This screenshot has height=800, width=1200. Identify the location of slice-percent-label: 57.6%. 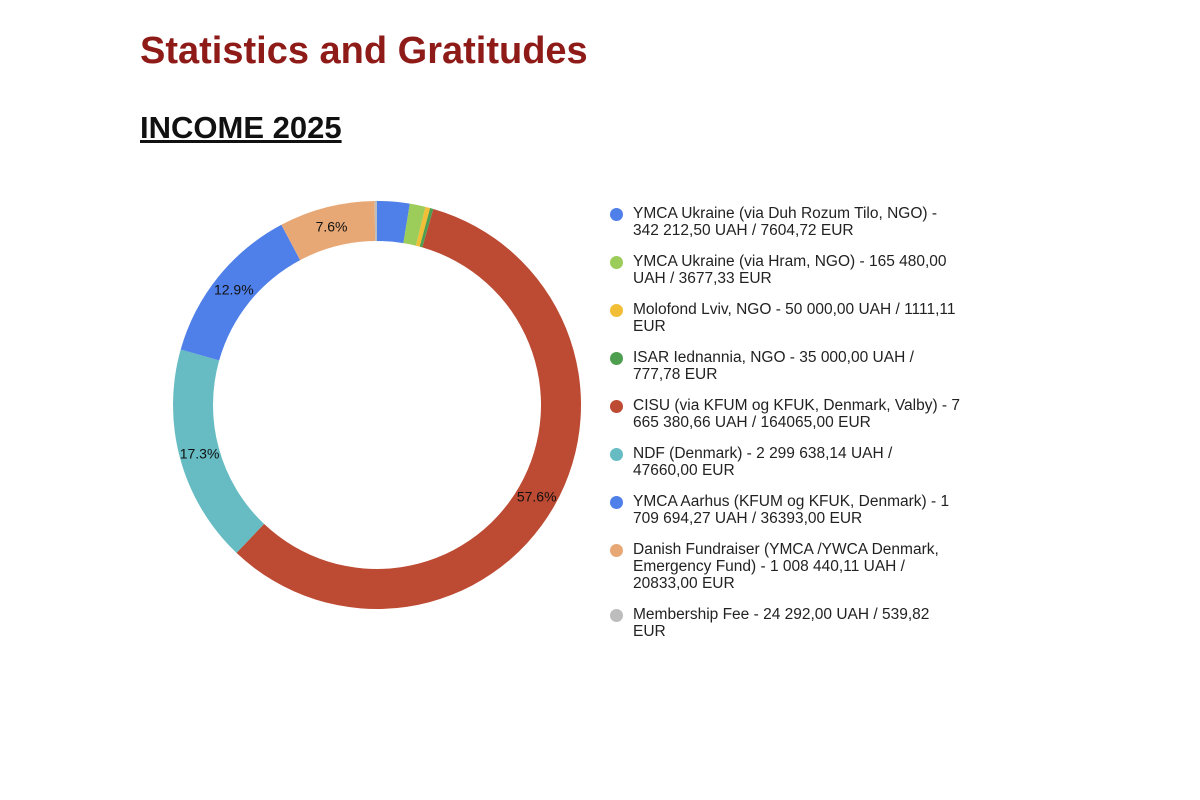
(537, 496).